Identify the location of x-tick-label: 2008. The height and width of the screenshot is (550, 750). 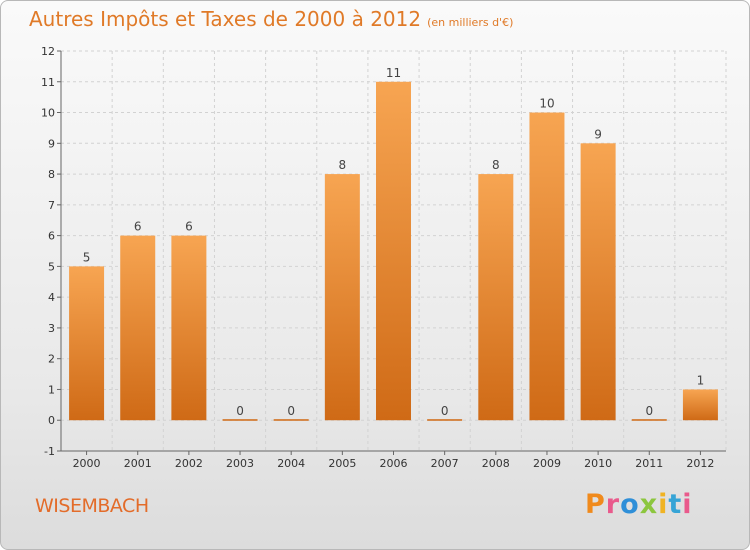
(496, 463).